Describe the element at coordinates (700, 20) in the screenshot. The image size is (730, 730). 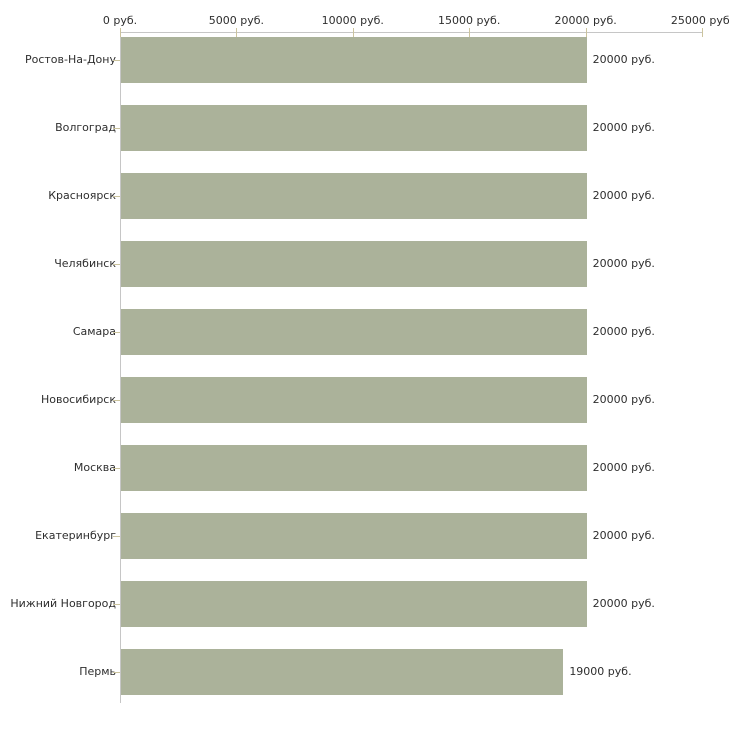
I see `x-axis-tick-label: 25000 руб.` at that location.